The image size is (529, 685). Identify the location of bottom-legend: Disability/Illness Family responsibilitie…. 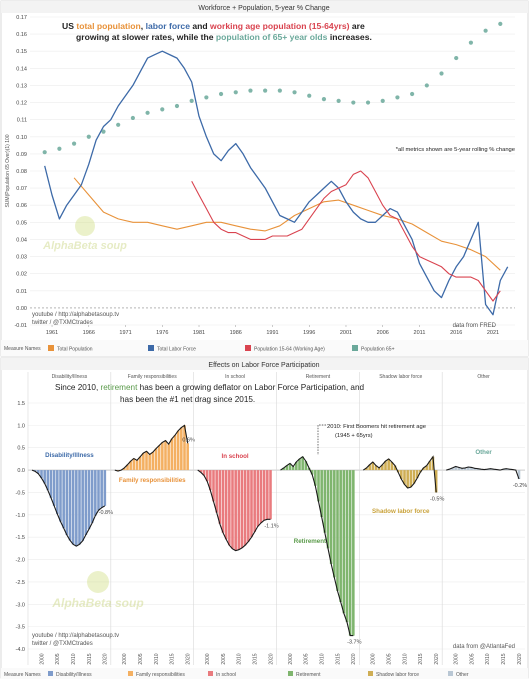
(258, 674).